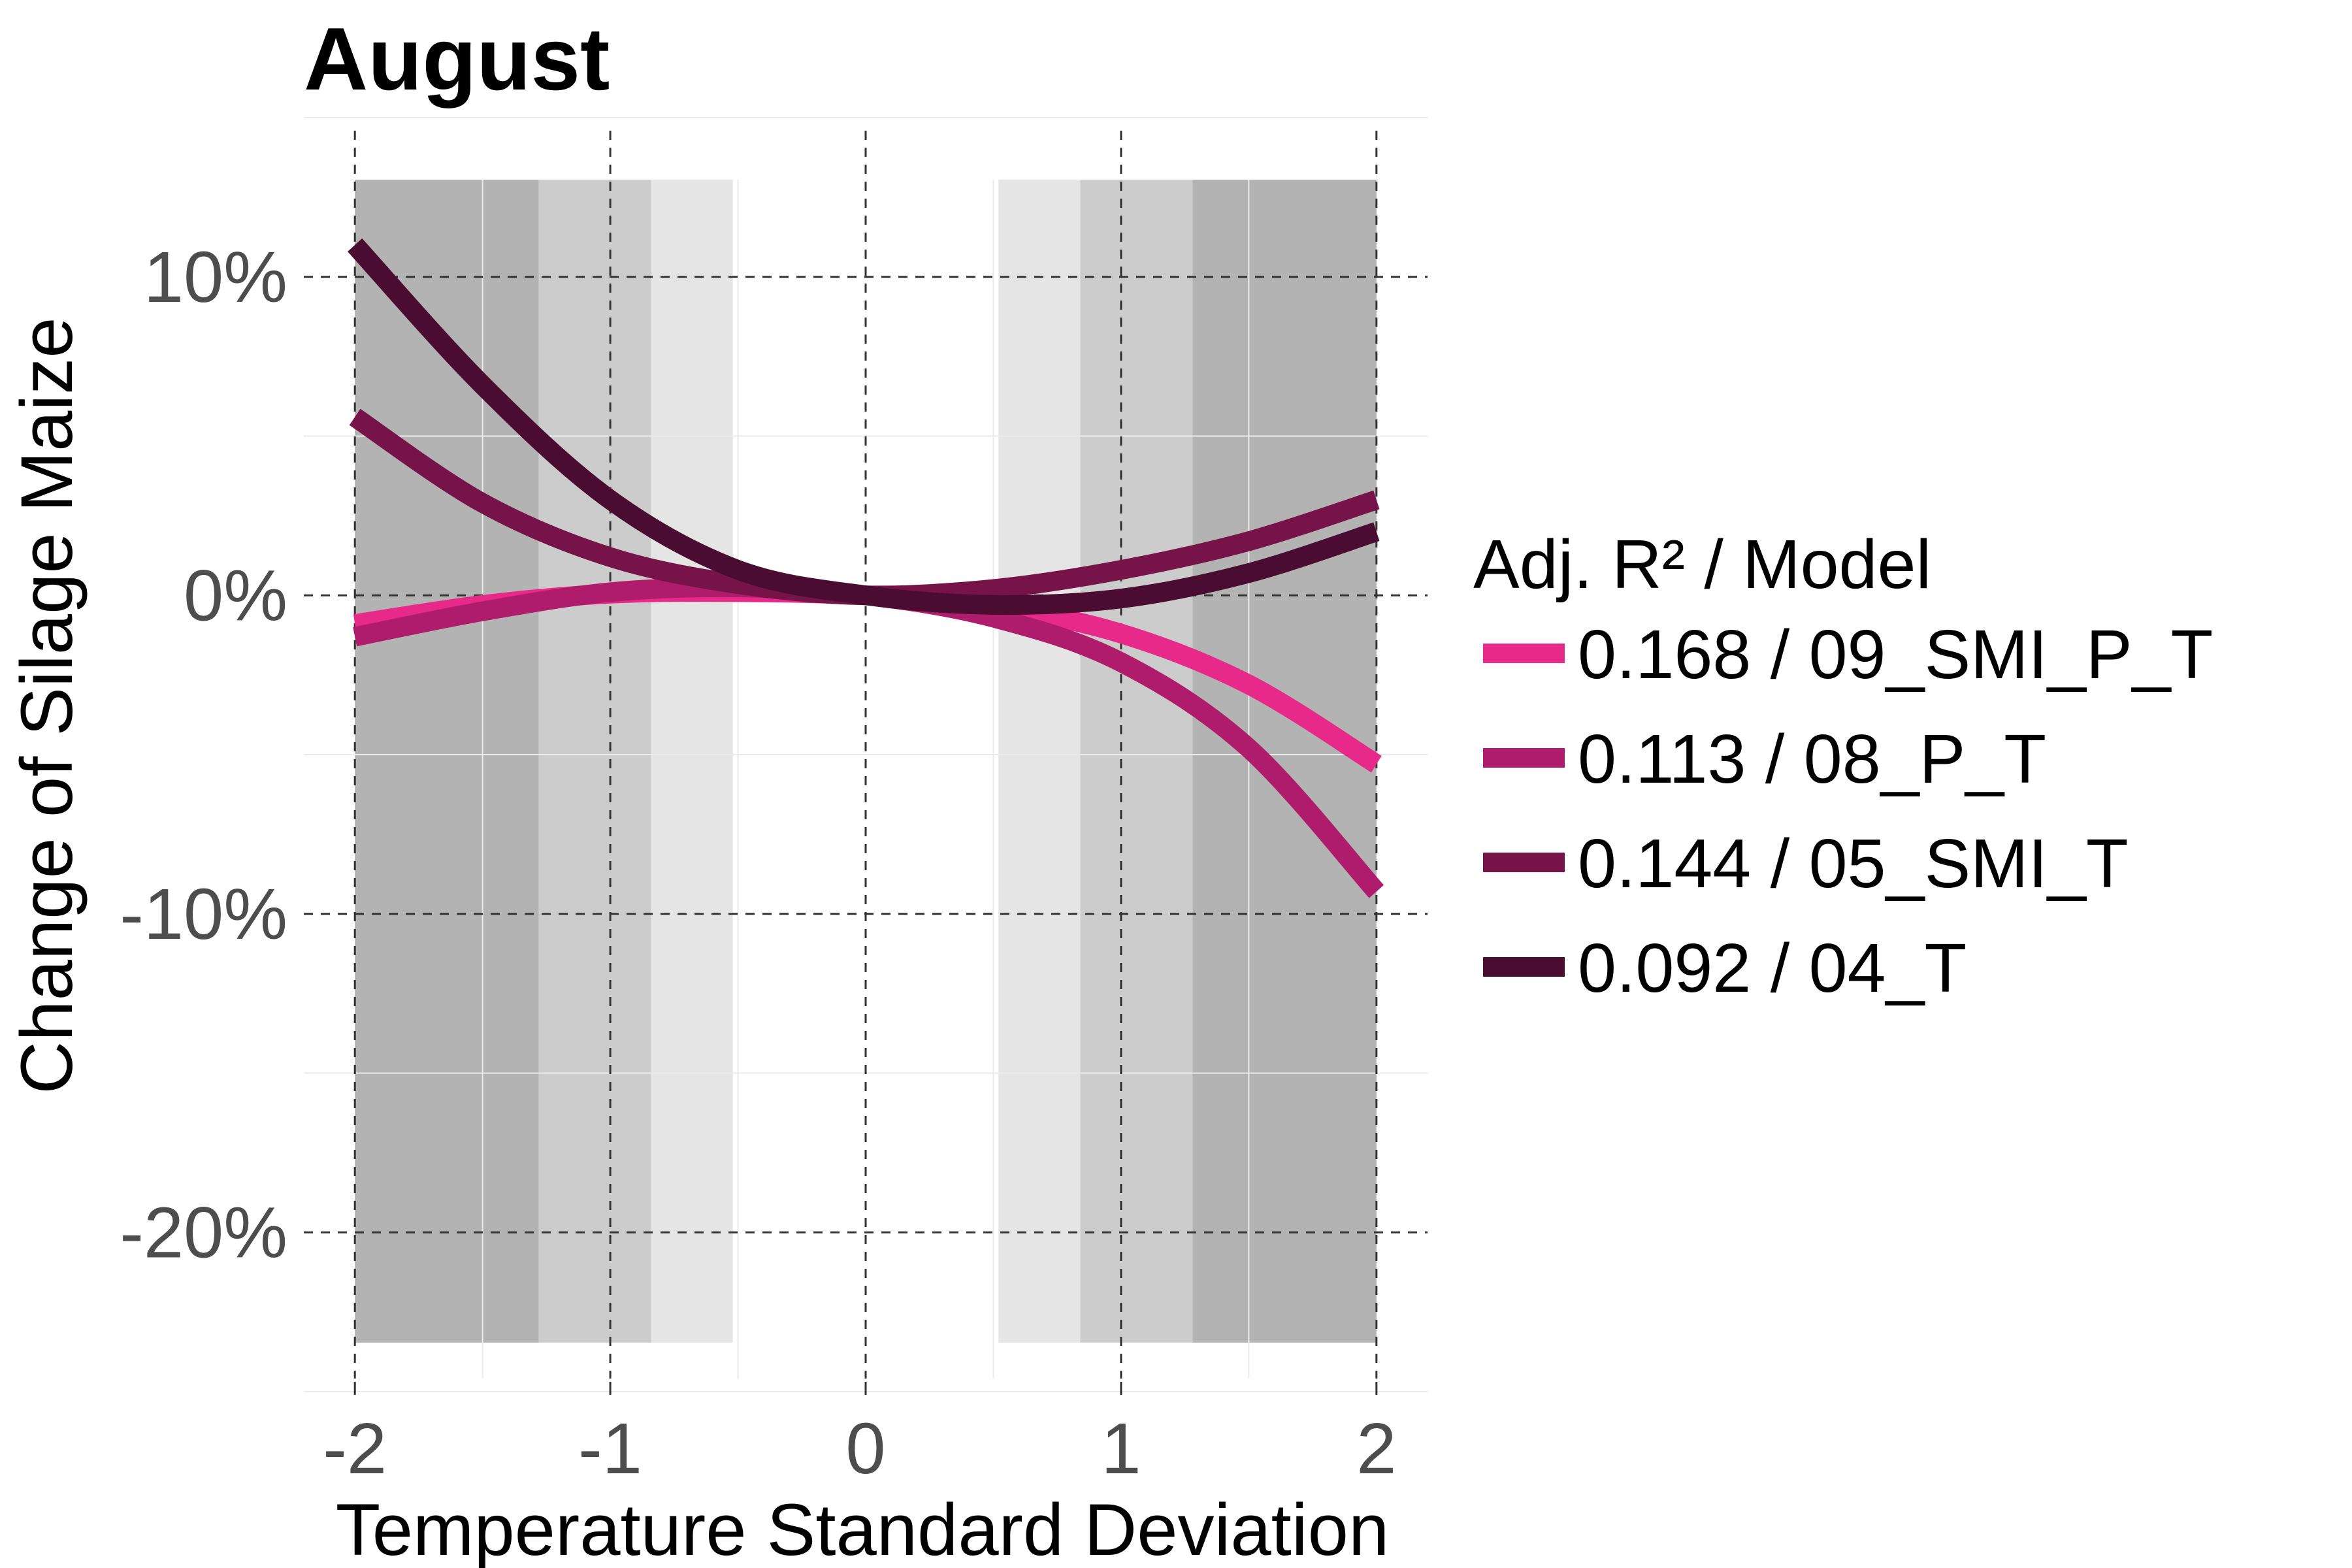  Describe the element at coordinates (1853, 863) in the screenshot. I see `legend-label: 0.144 / 05_SMI_T` at that location.